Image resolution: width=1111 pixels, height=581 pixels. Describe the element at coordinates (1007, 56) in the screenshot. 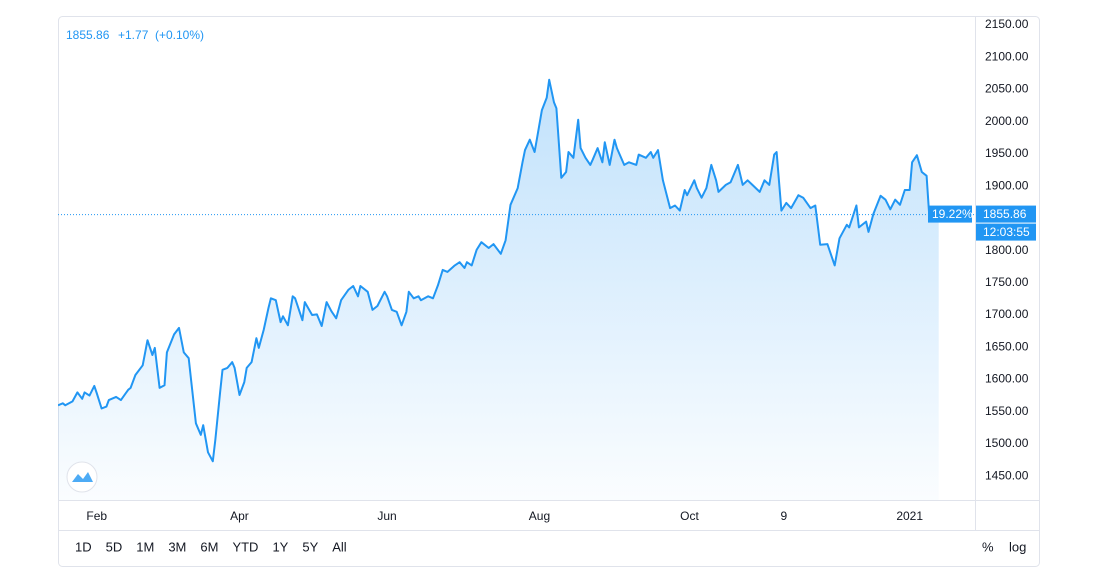

I see `y-tick-label: 2100.00` at that location.